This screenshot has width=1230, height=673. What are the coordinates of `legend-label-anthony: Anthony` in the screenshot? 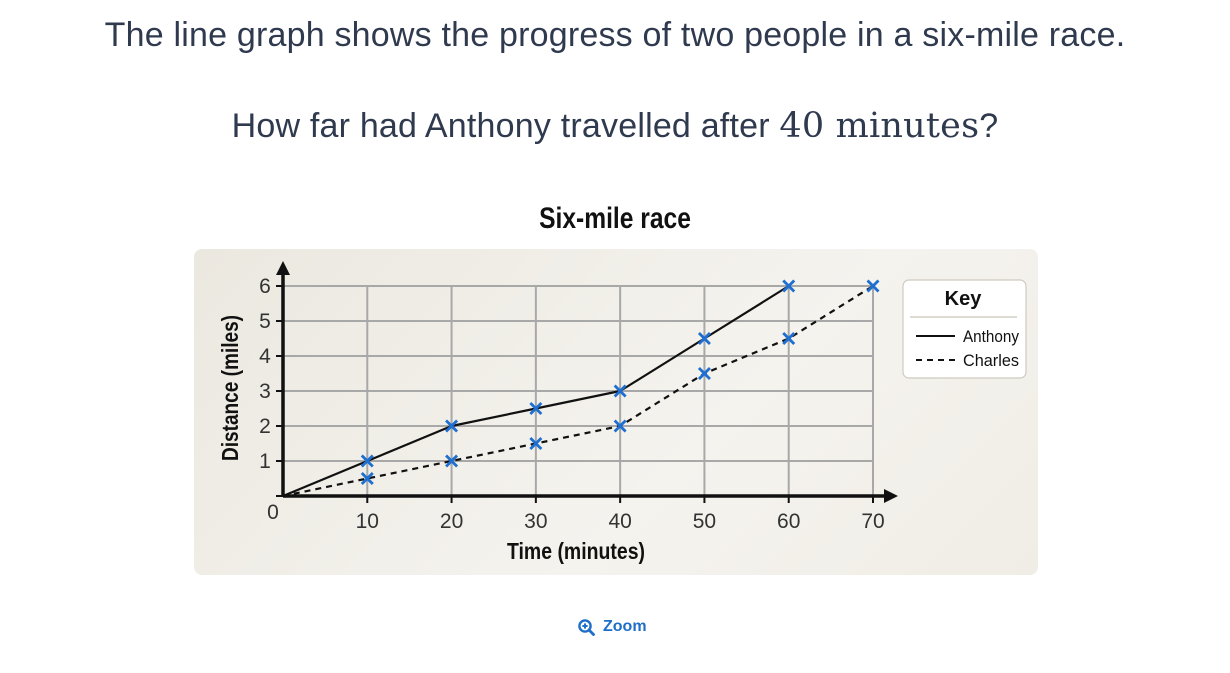 It's located at (991, 336).